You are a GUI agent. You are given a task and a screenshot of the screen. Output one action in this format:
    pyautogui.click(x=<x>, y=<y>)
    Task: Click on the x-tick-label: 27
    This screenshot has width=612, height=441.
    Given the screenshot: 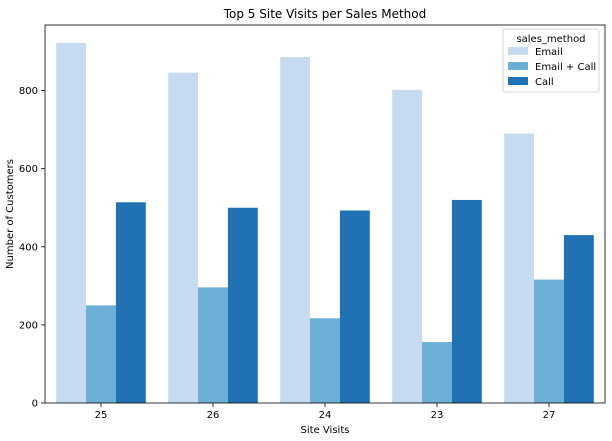 What is the action you would take?
    pyautogui.click(x=549, y=415)
    